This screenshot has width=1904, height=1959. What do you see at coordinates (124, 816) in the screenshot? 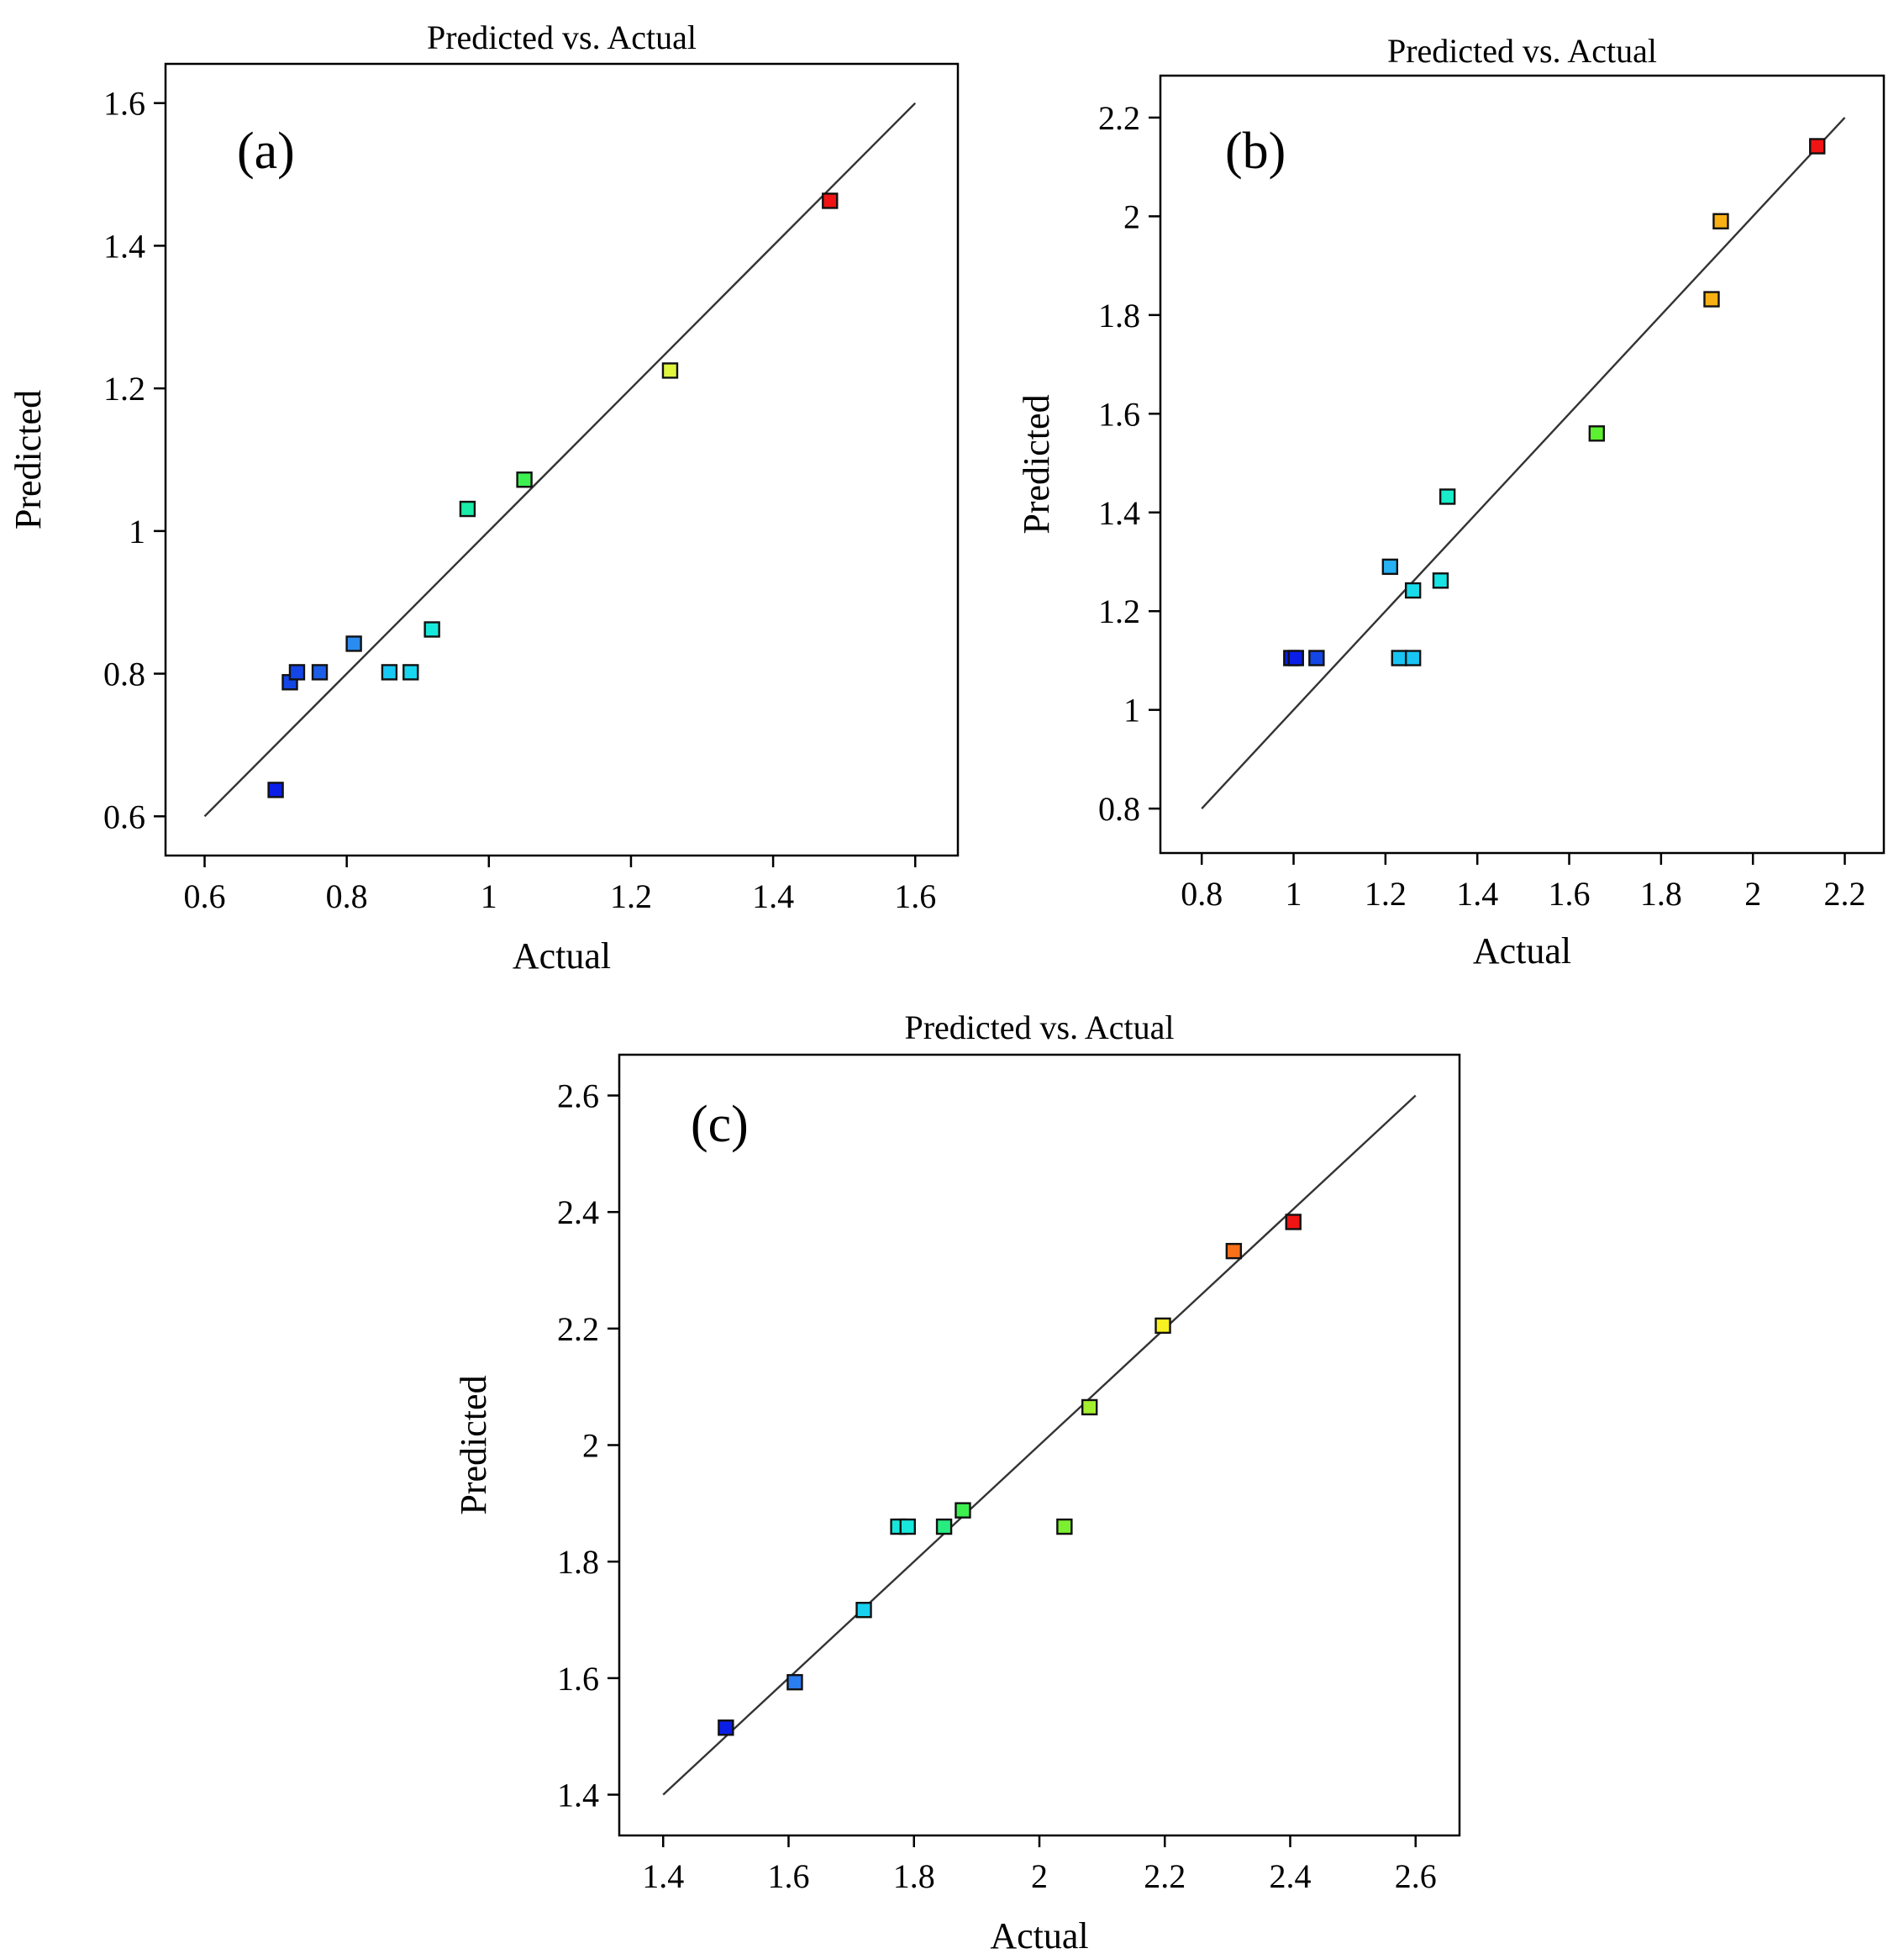
I see `y-tick-label: 0.6` at bounding box center [124, 816].